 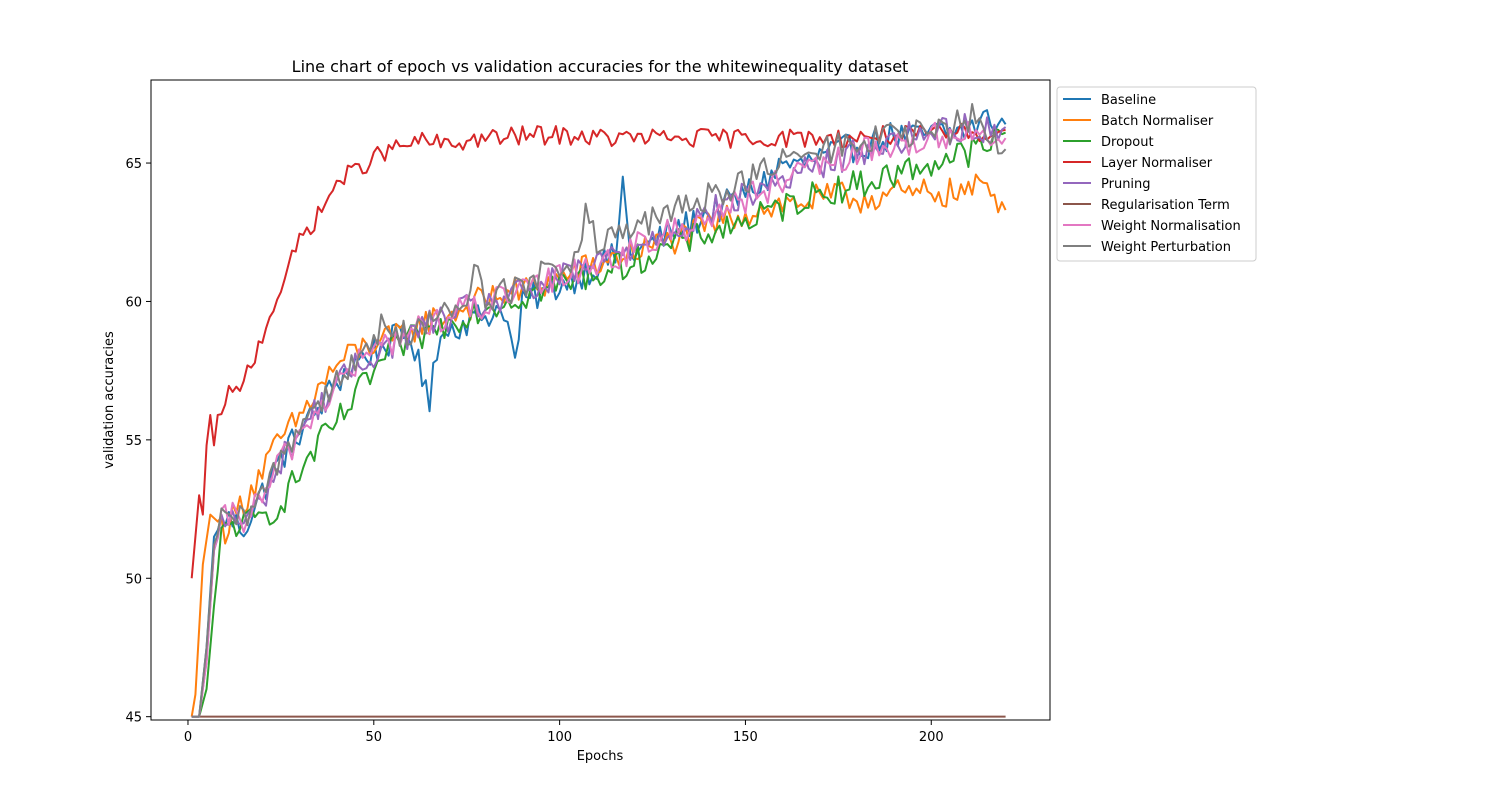 I want to click on x-tick-label: 150, so click(x=745, y=737).